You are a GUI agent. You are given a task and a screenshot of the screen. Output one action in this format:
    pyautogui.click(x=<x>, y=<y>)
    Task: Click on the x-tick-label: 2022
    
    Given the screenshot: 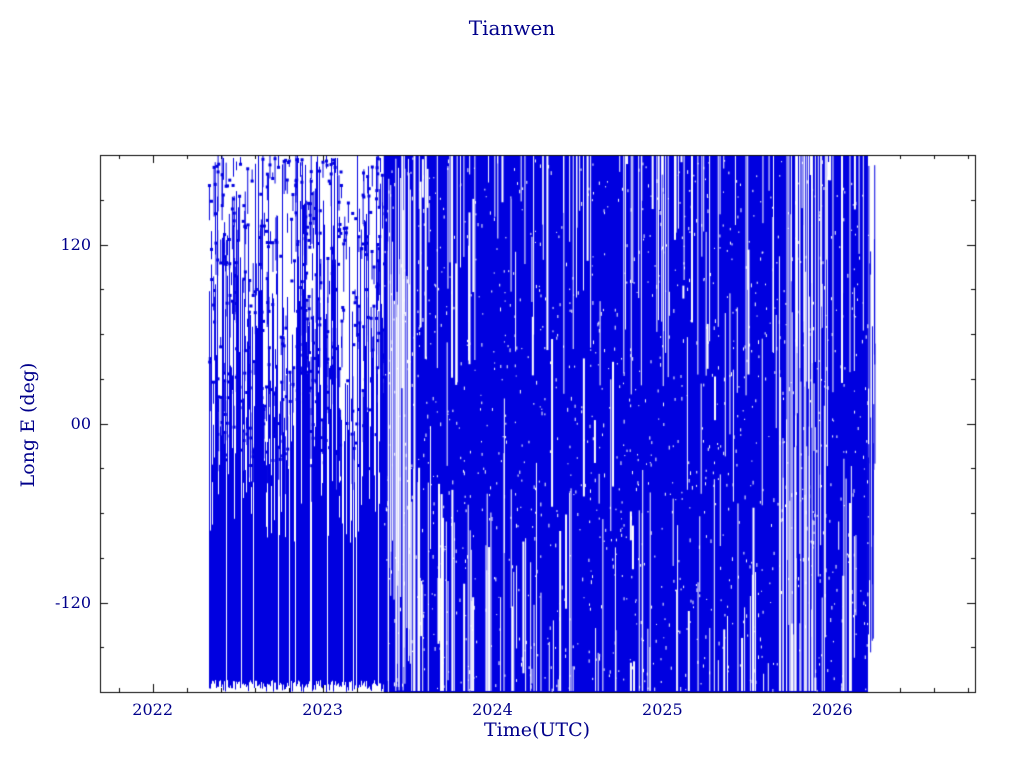 What is the action you would take?
    pyautogui.click(x=153, y=709)
    